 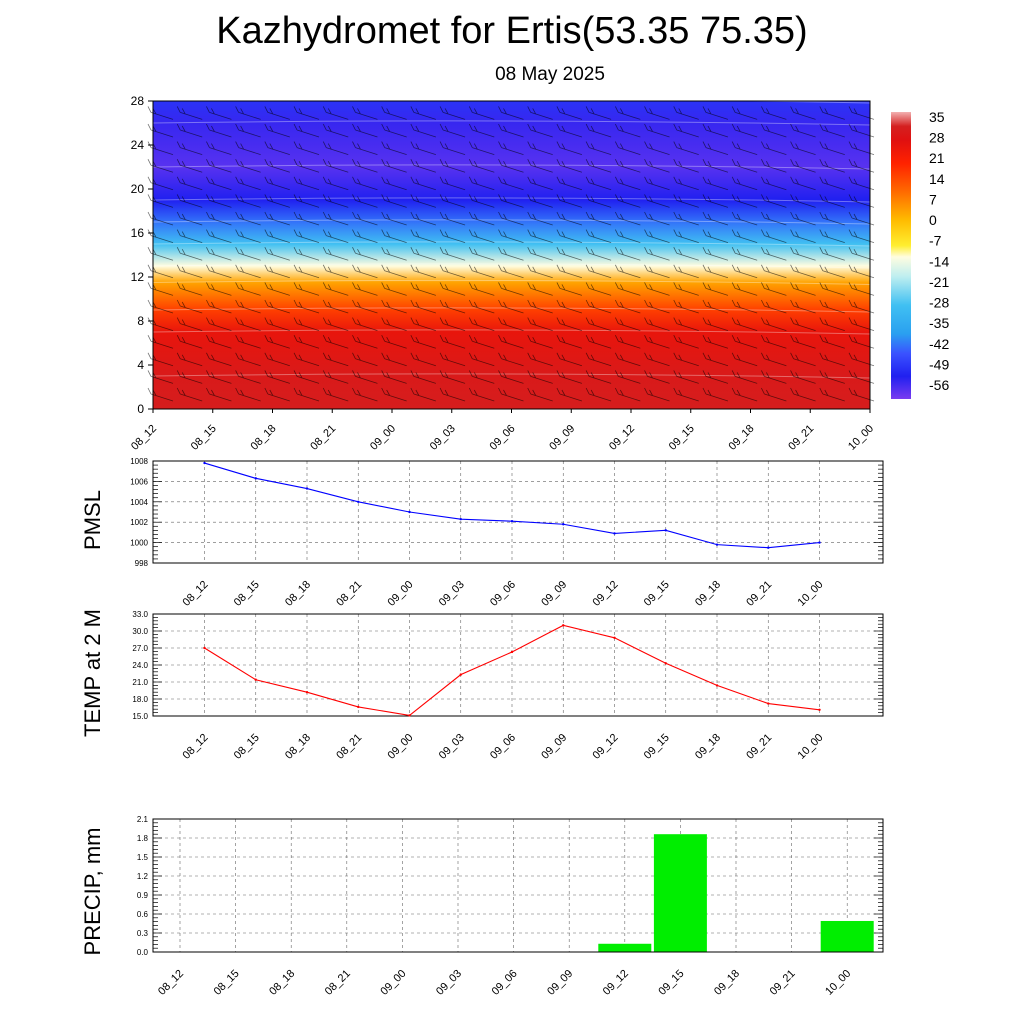 I want to click on x-tick-label: 09_12, so click(x=606, y=747).